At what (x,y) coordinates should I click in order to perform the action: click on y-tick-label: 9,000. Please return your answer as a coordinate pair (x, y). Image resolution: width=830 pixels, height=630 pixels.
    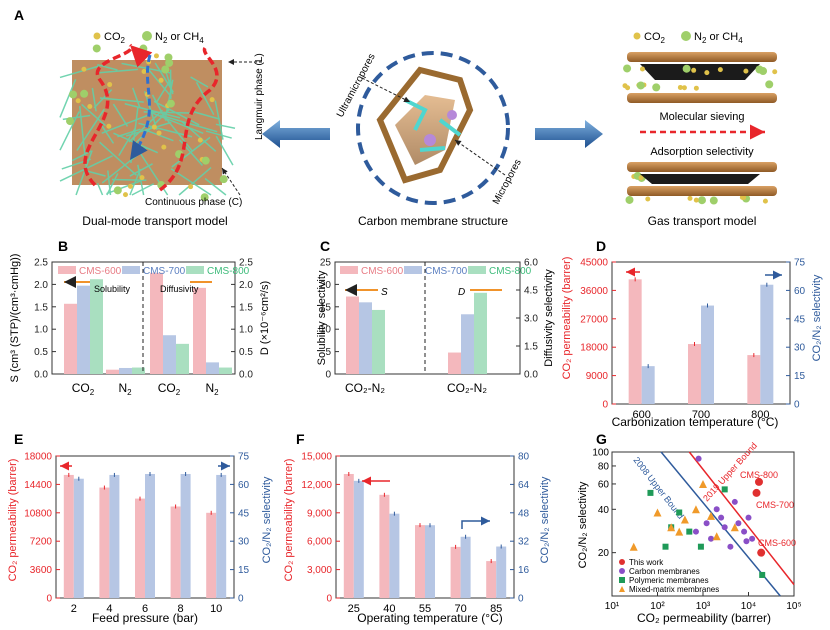
    Looking at the image, I should click on (319, 513).